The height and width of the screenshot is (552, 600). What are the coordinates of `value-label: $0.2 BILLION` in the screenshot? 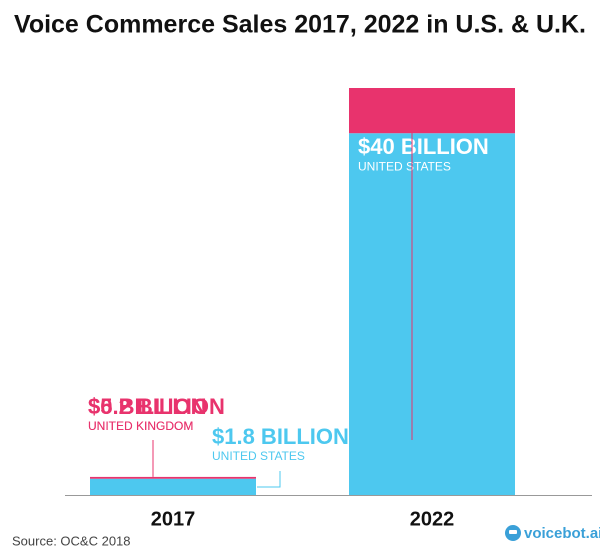 It's located at (156, 406).